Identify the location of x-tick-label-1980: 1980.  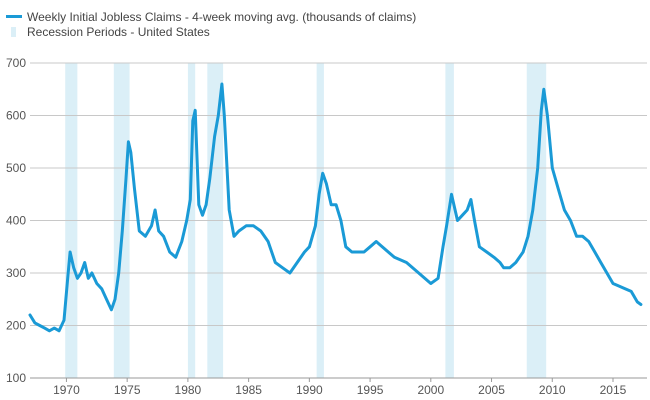
(188, 390).